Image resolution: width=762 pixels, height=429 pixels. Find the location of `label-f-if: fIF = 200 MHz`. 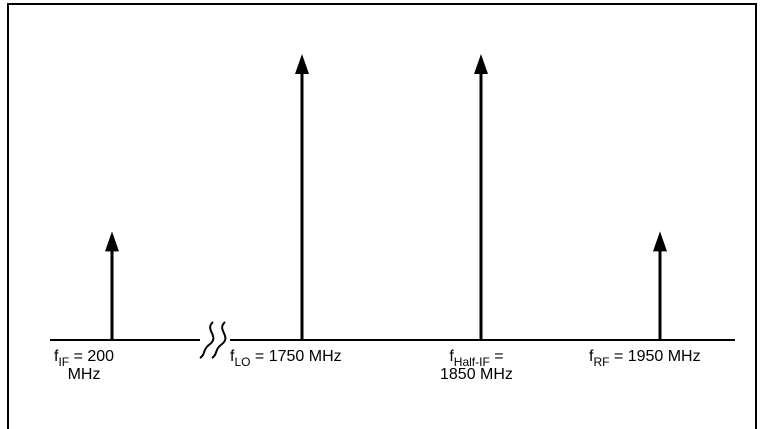

label-f-if: fIF = 200 MHz is located at coordinates (84, 365).